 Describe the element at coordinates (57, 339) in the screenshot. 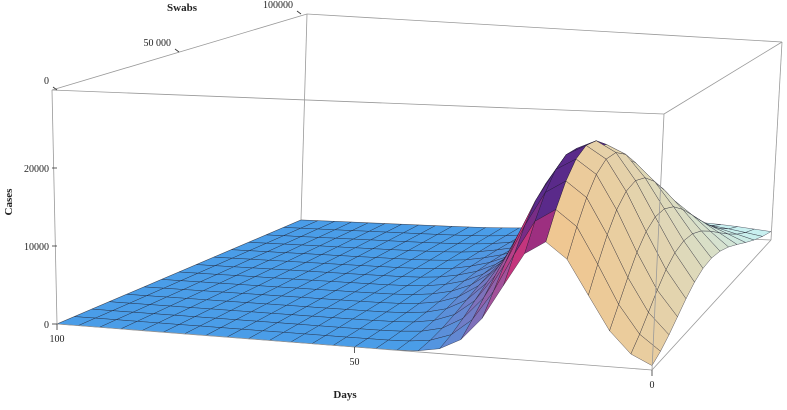

I see `x-tick-label: 100` at that location.